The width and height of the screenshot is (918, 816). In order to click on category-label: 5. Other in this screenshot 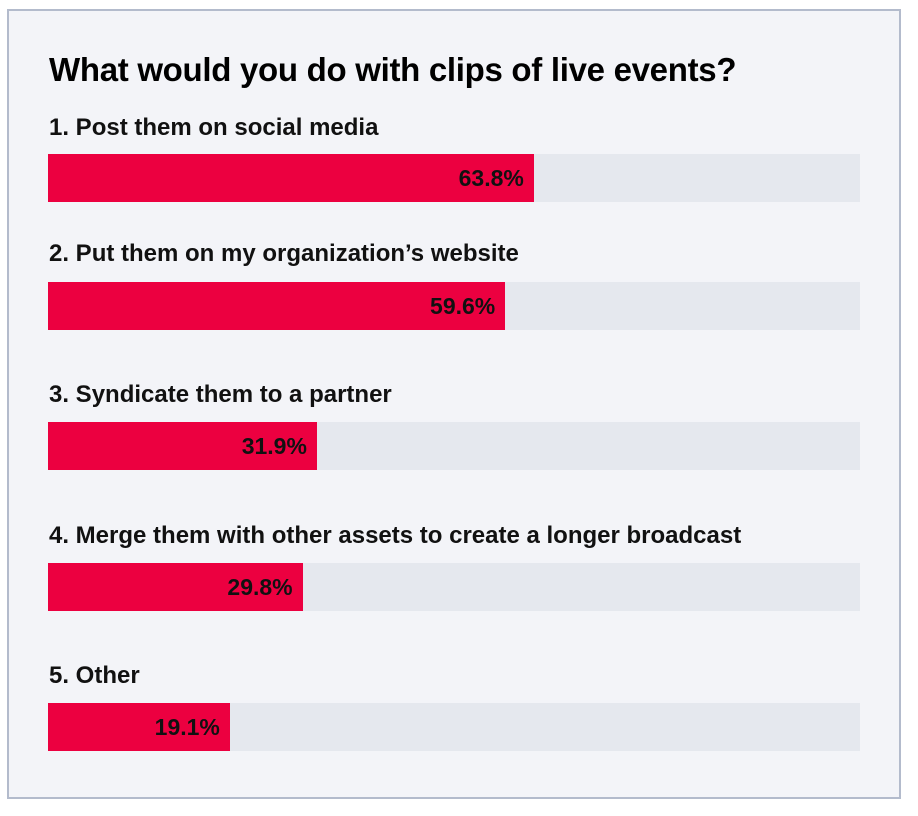, I will do `click(94, 675)`.